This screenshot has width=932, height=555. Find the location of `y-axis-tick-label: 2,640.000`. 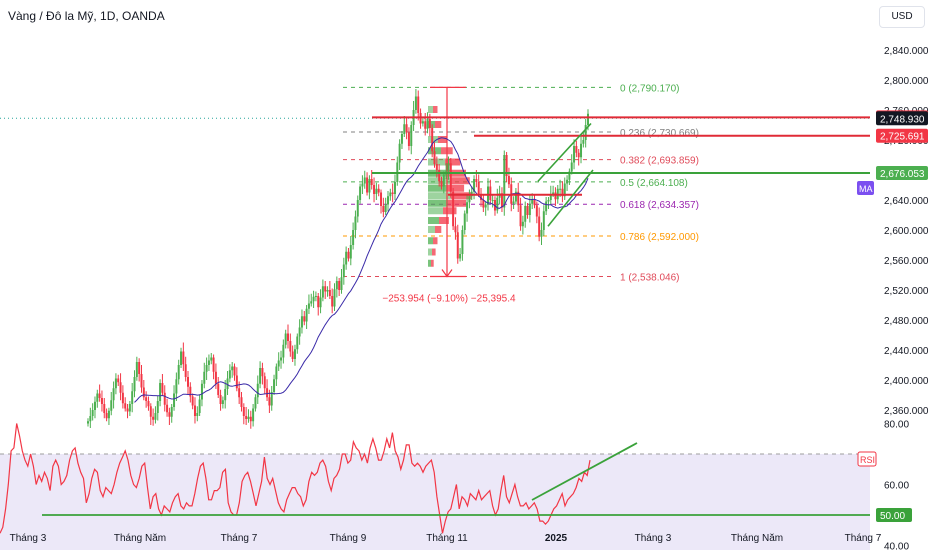

y-axis-tick-label: 2,640.000 is located at coordinates (906, 201).